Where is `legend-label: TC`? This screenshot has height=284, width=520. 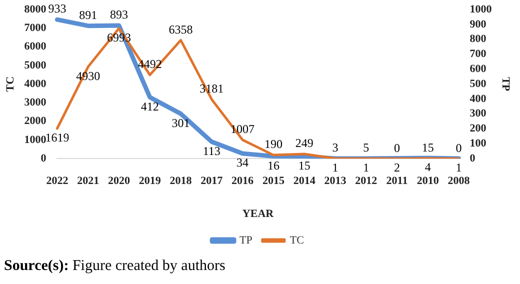
legend-label: TC is located at coordinates (297, 240).